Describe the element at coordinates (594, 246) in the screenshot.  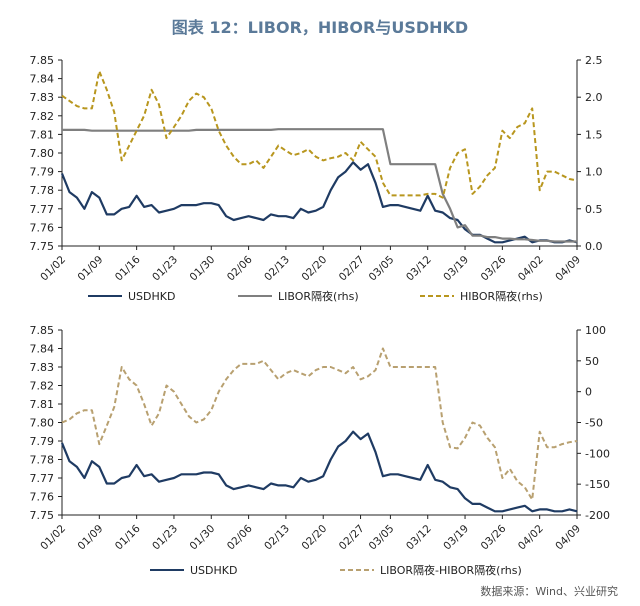
I see `right-y-tick-label: 0.0` at that location.